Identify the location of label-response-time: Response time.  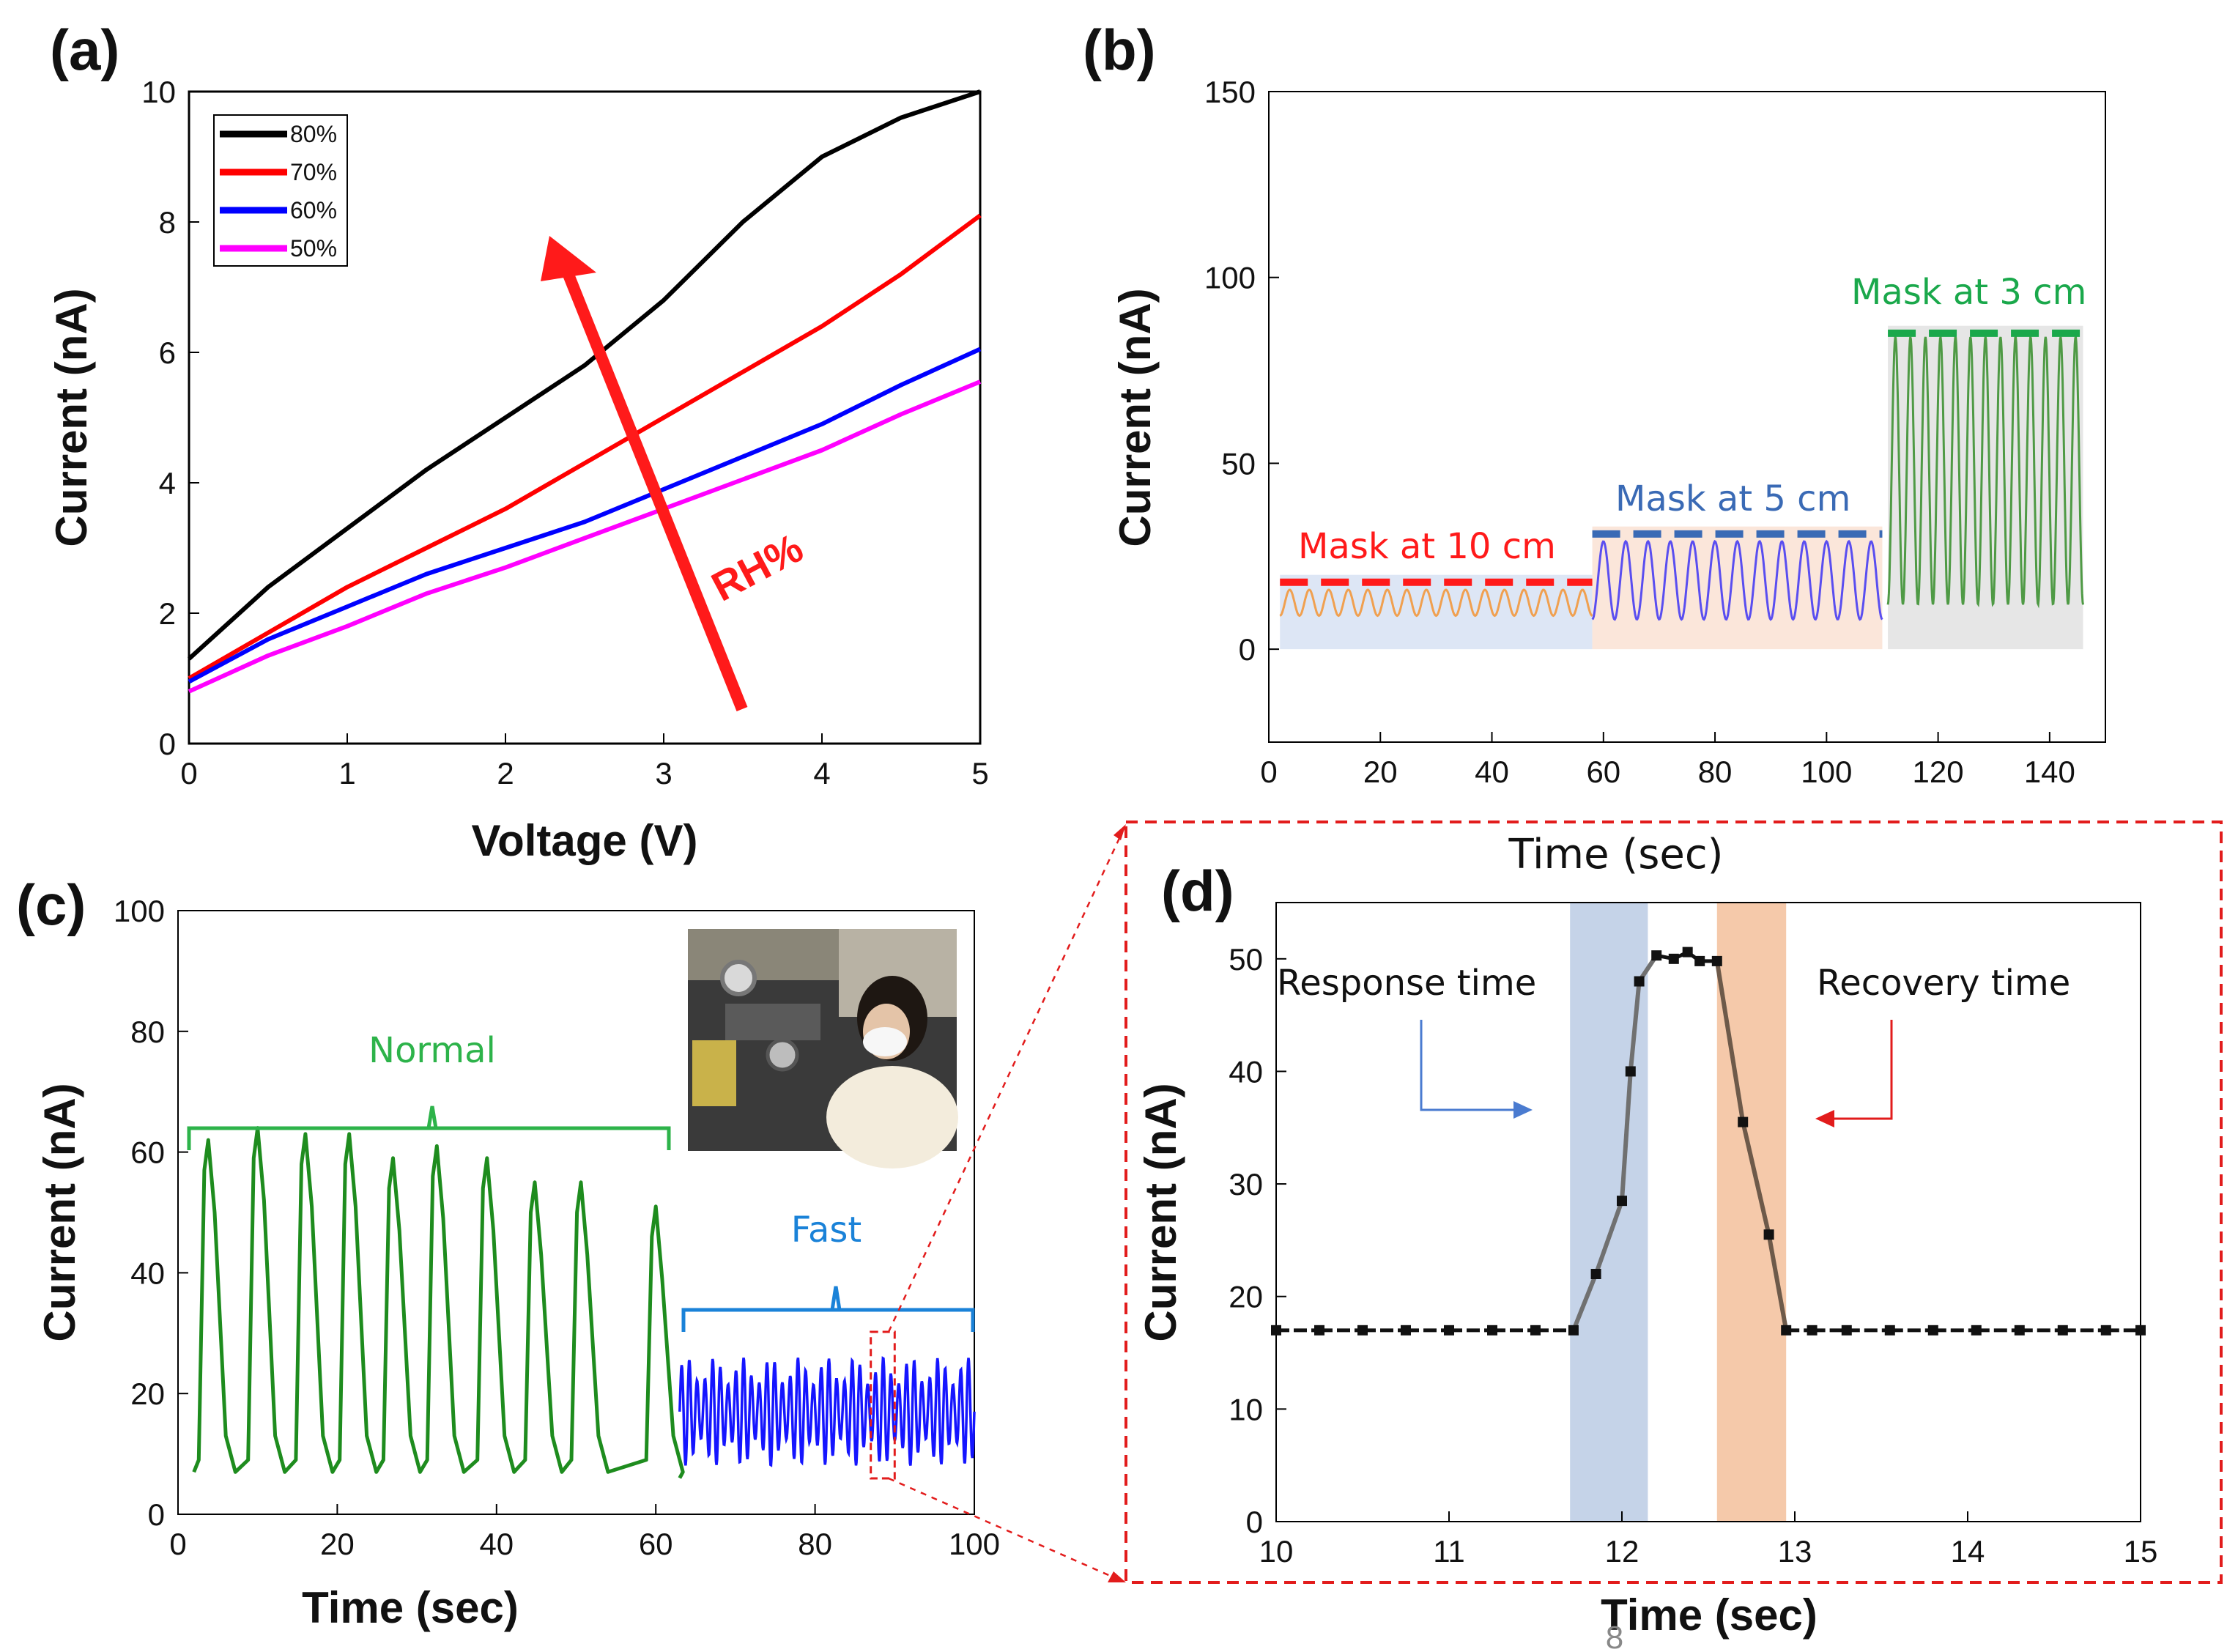
(1406, 983).